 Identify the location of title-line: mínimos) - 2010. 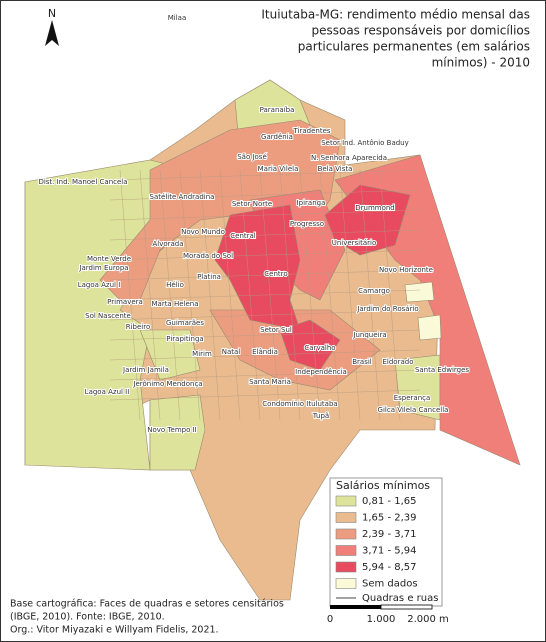
(481, 63).